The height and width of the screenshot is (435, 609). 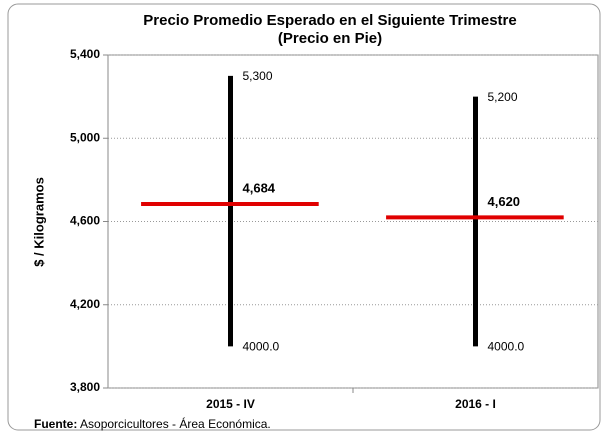 I want to click on y-tick-label: 3,800, so click(x=85, y=387).